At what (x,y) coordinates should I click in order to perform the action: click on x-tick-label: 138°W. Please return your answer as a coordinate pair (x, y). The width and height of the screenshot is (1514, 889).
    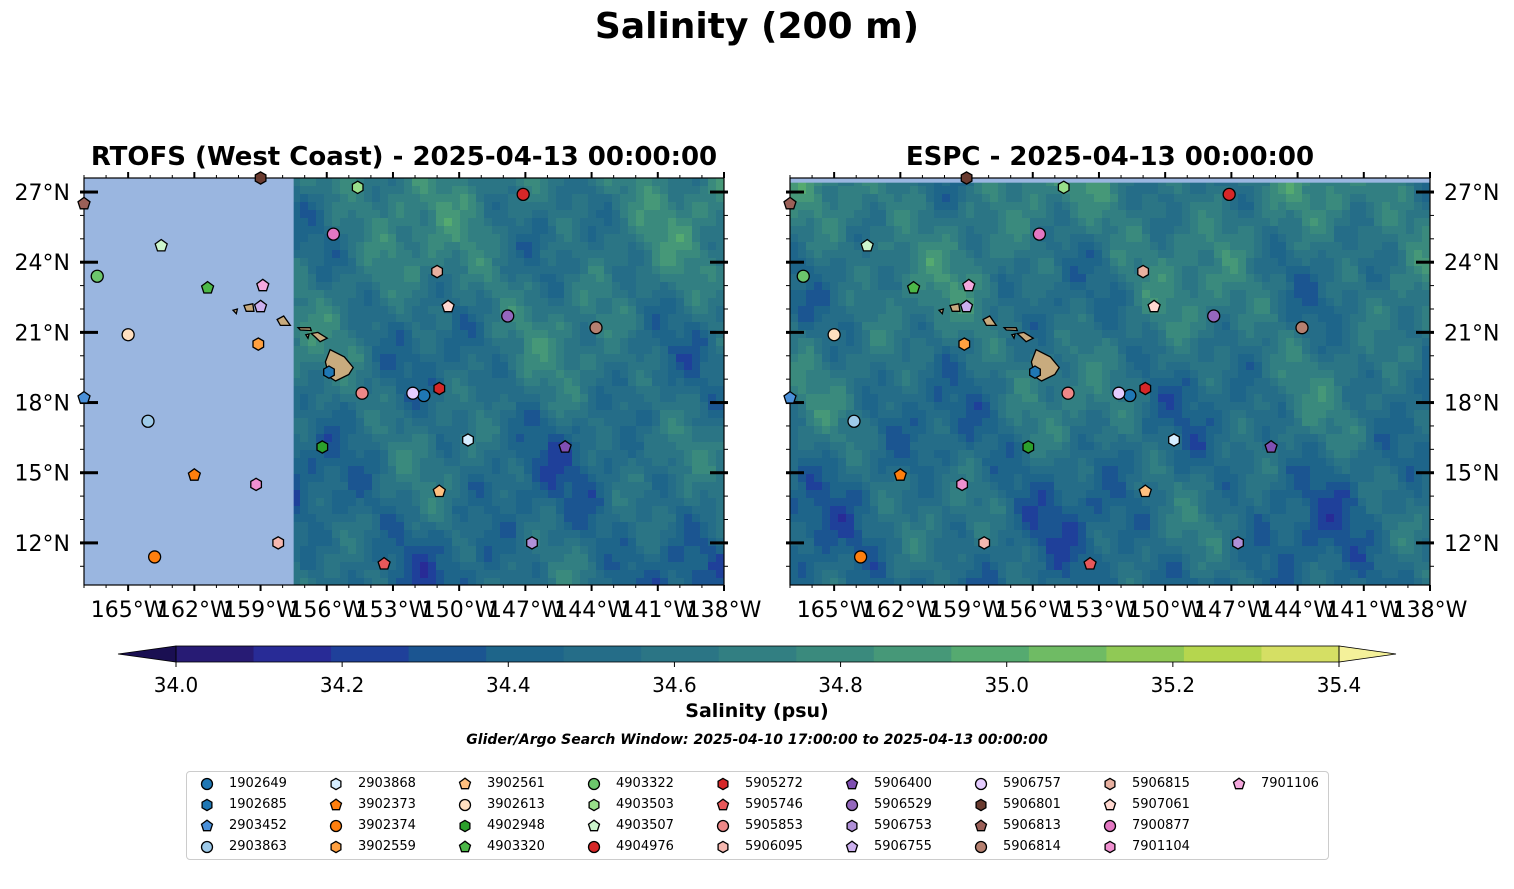
    Looking at the image, I should click on (1430, 610).